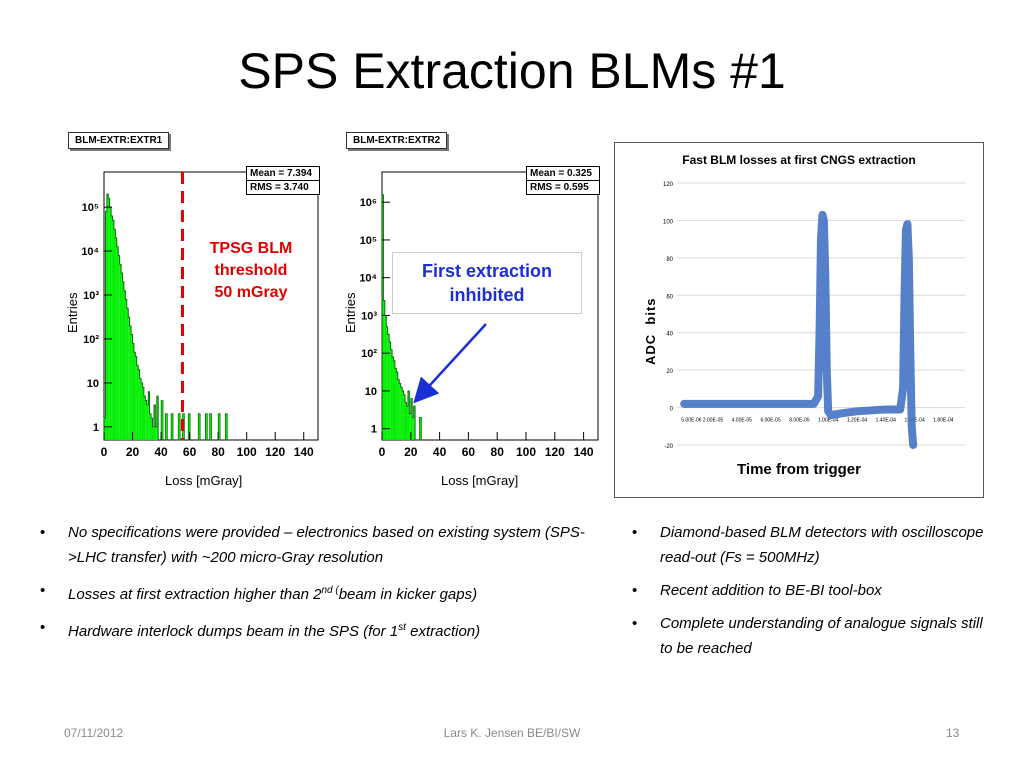  What do you see at coordinates (133, 452) in the screenshot?
I see `x-tick-label: 20` at bounding box center [133, 452].